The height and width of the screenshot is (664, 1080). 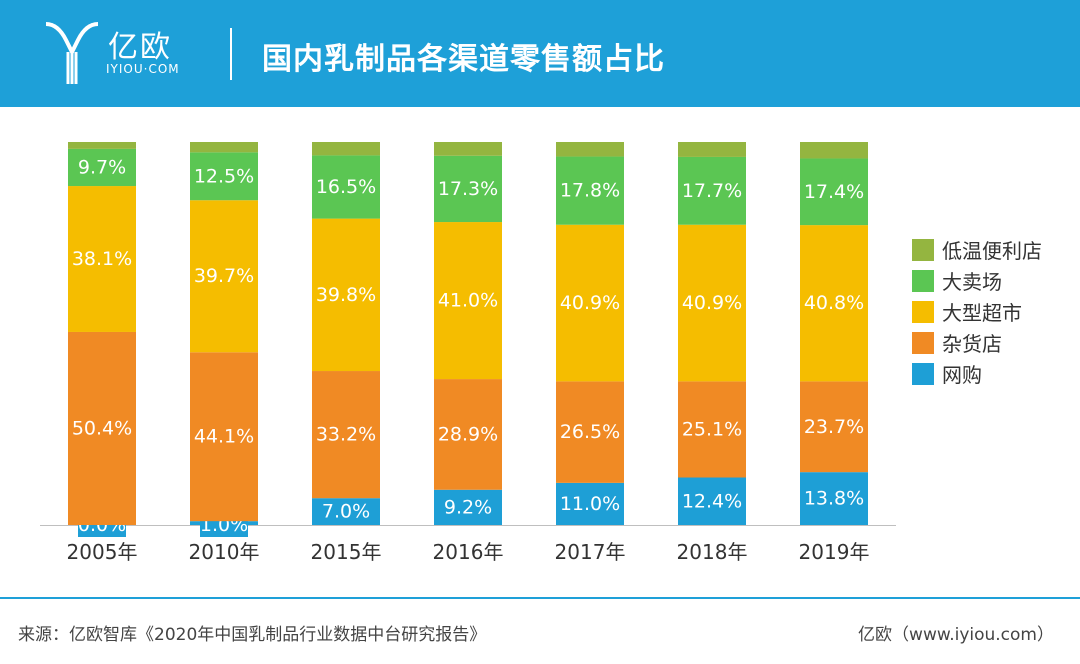 I want to click on data-label: 12.5%, so click(x=224, y=176).